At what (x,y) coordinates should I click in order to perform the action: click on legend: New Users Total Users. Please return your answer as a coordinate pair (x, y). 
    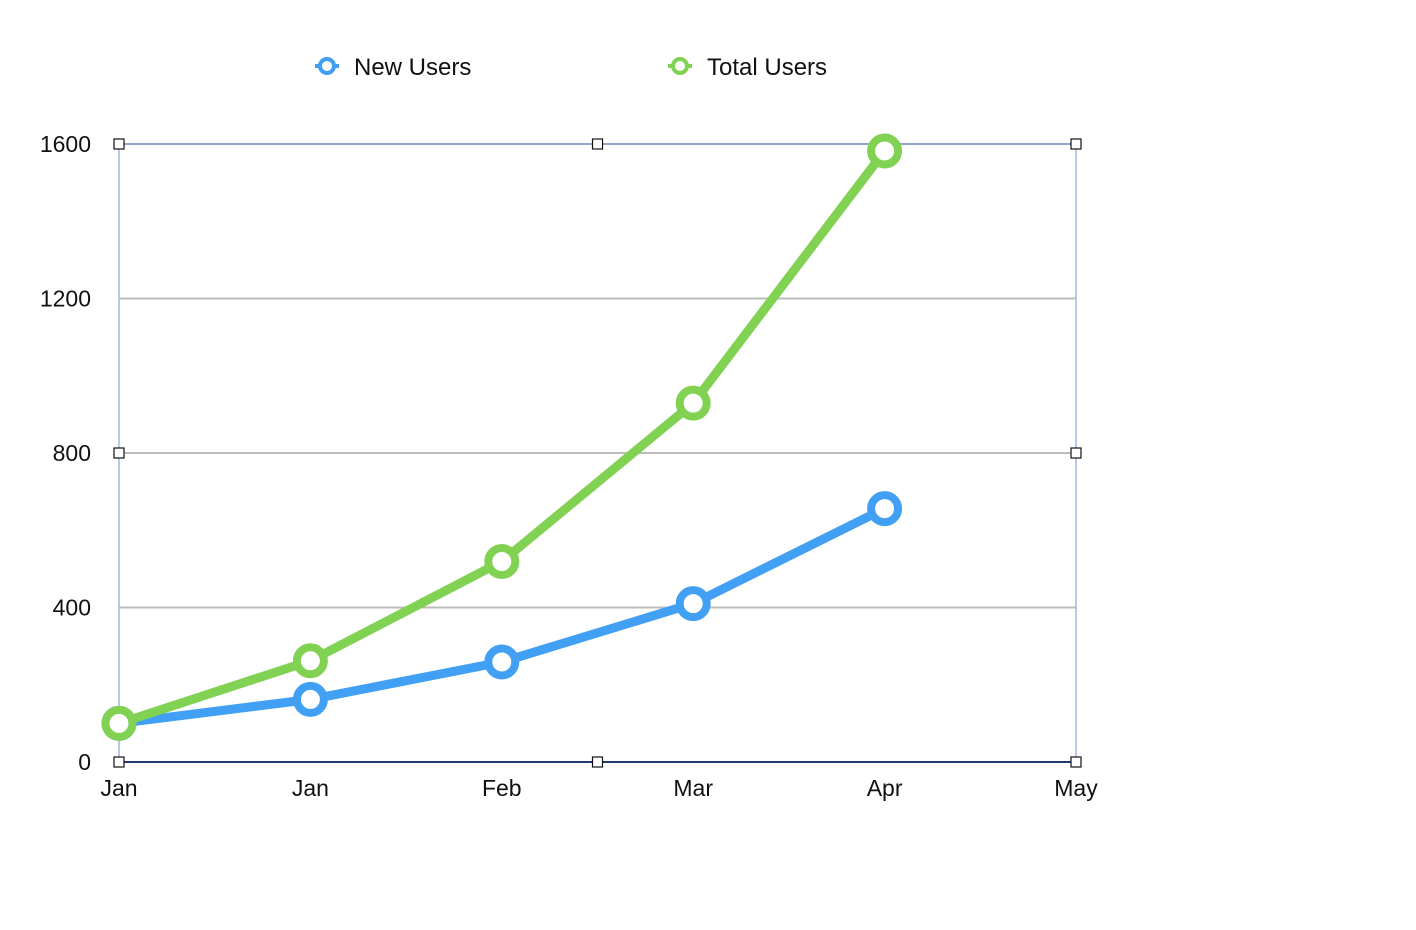
    Looking at the image, I should click on (571, 67).